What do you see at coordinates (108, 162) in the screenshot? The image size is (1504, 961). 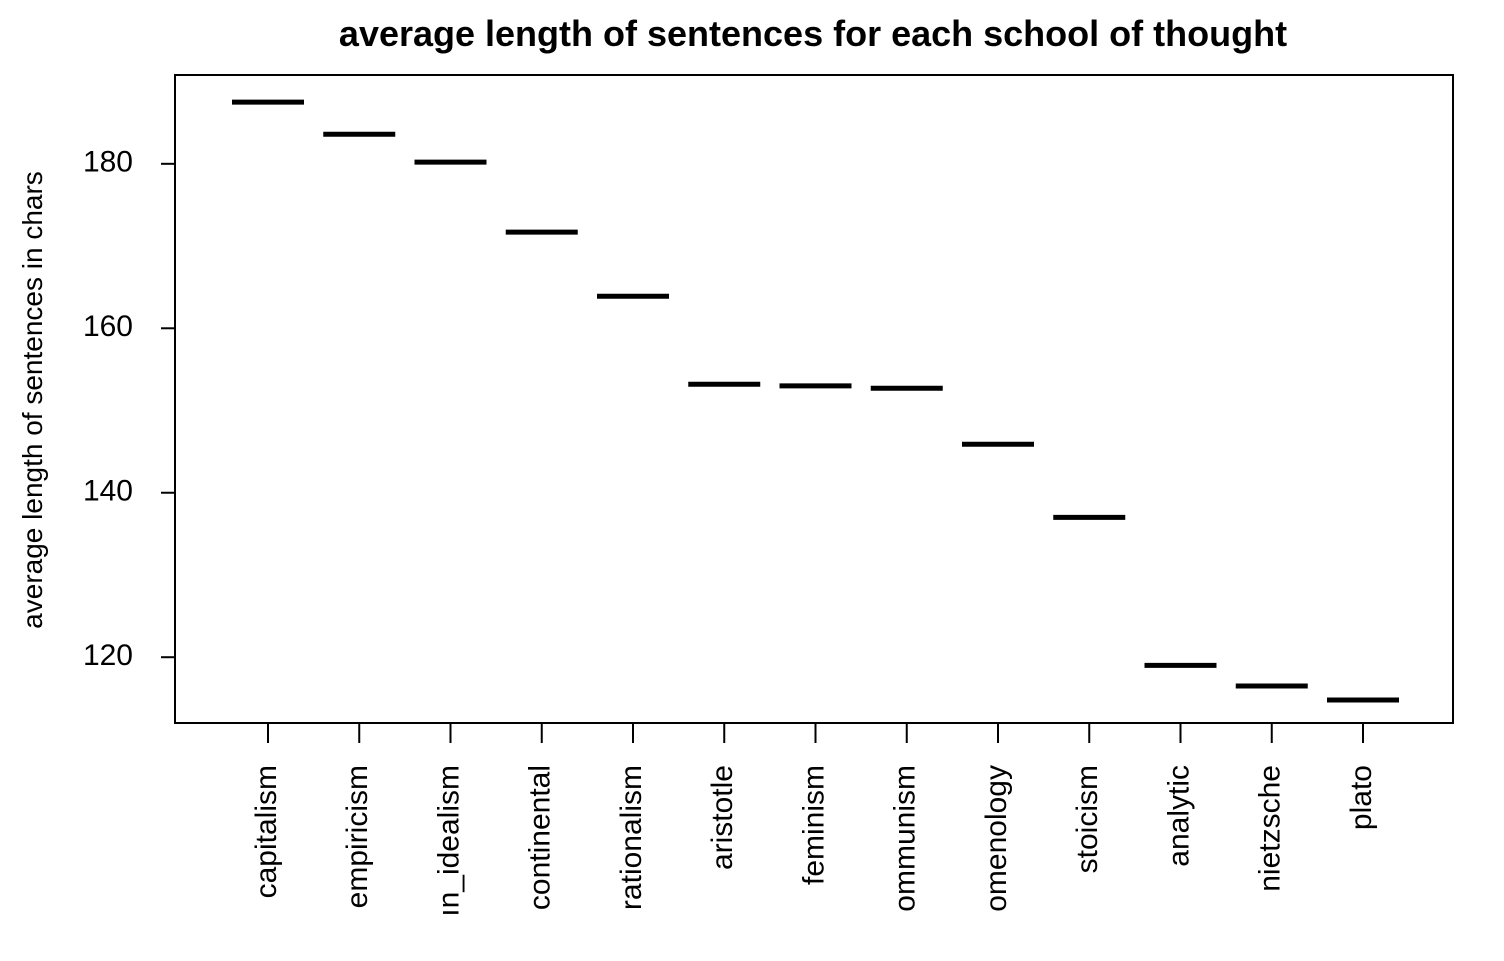 I see `y-tick-label: 180` at bounding box center [108, 162].